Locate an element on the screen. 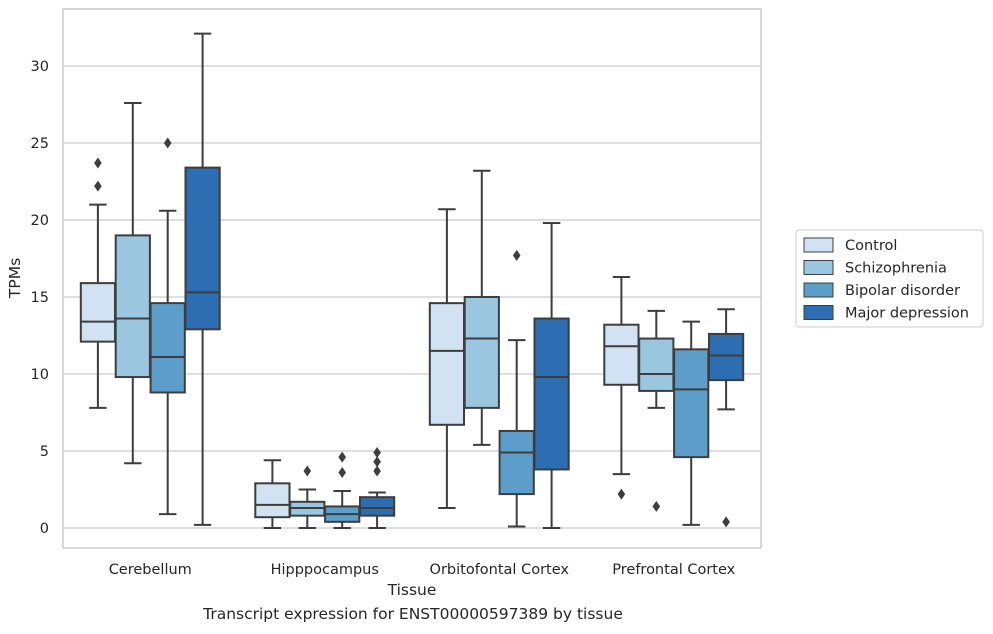 This screenshot has height=634, width=993. y-tick-label: 30 is located at coordinates (40, 67).